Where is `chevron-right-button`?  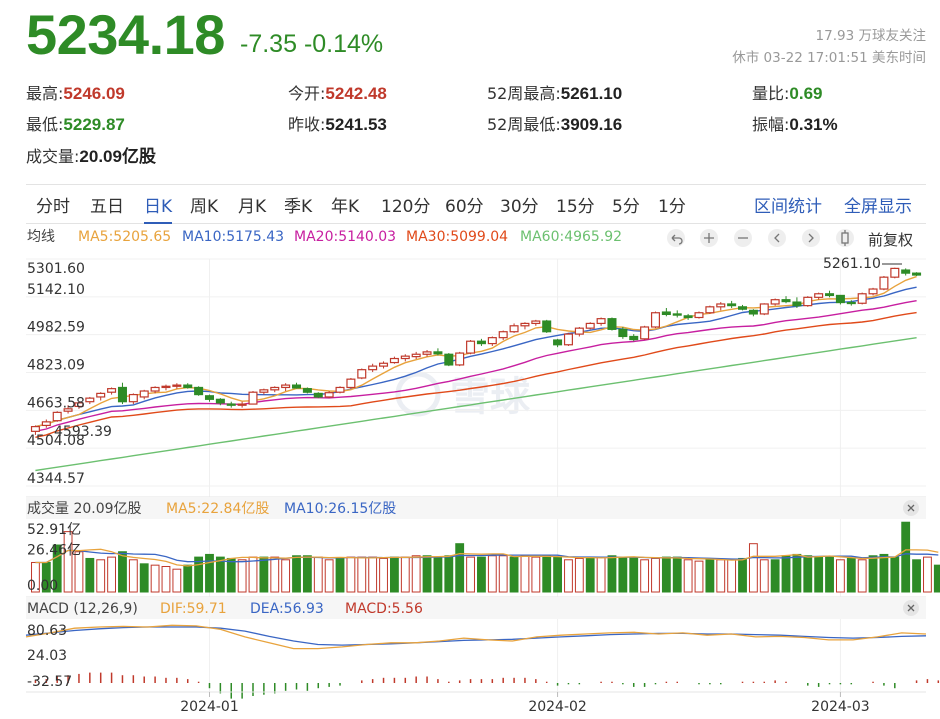 chevron-right-button is located at coordinates (811, 238).